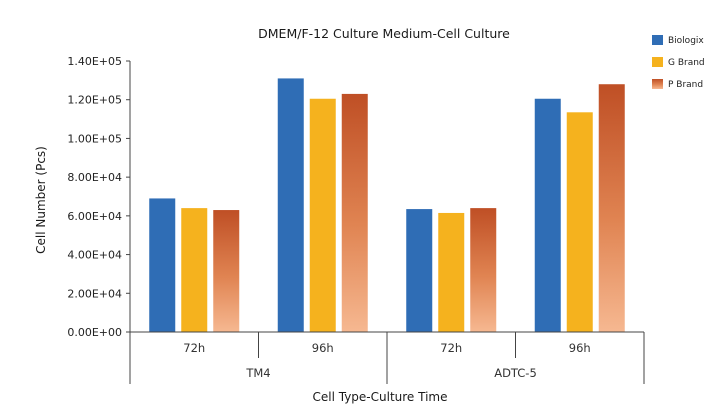 This screenshot has height=411, width=724. I want to click on x-axis-title: Cell Type-Culture Time, so click(380, 397).